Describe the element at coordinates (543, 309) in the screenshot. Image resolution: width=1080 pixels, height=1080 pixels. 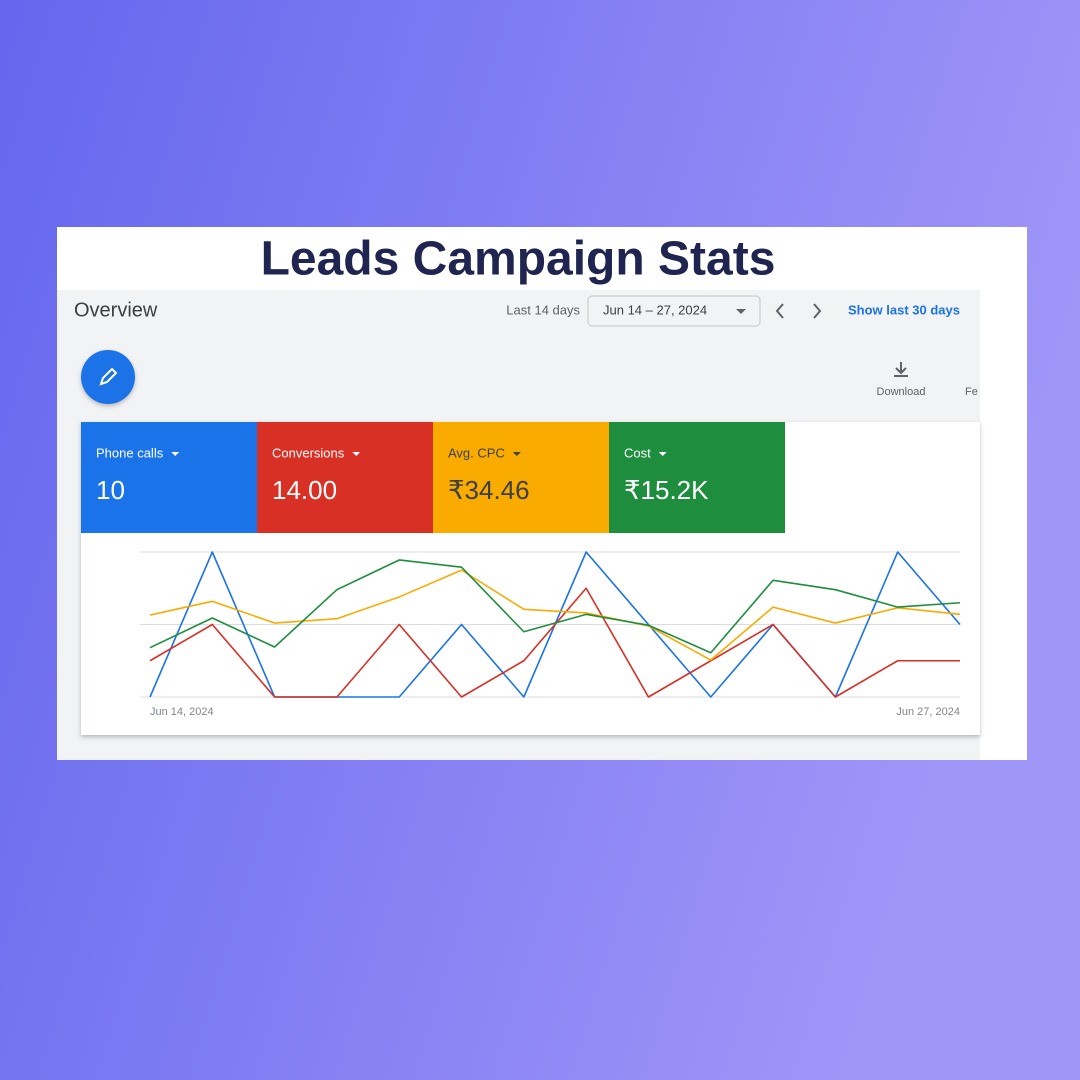
I see `range-label: Last 14 days` at that location.